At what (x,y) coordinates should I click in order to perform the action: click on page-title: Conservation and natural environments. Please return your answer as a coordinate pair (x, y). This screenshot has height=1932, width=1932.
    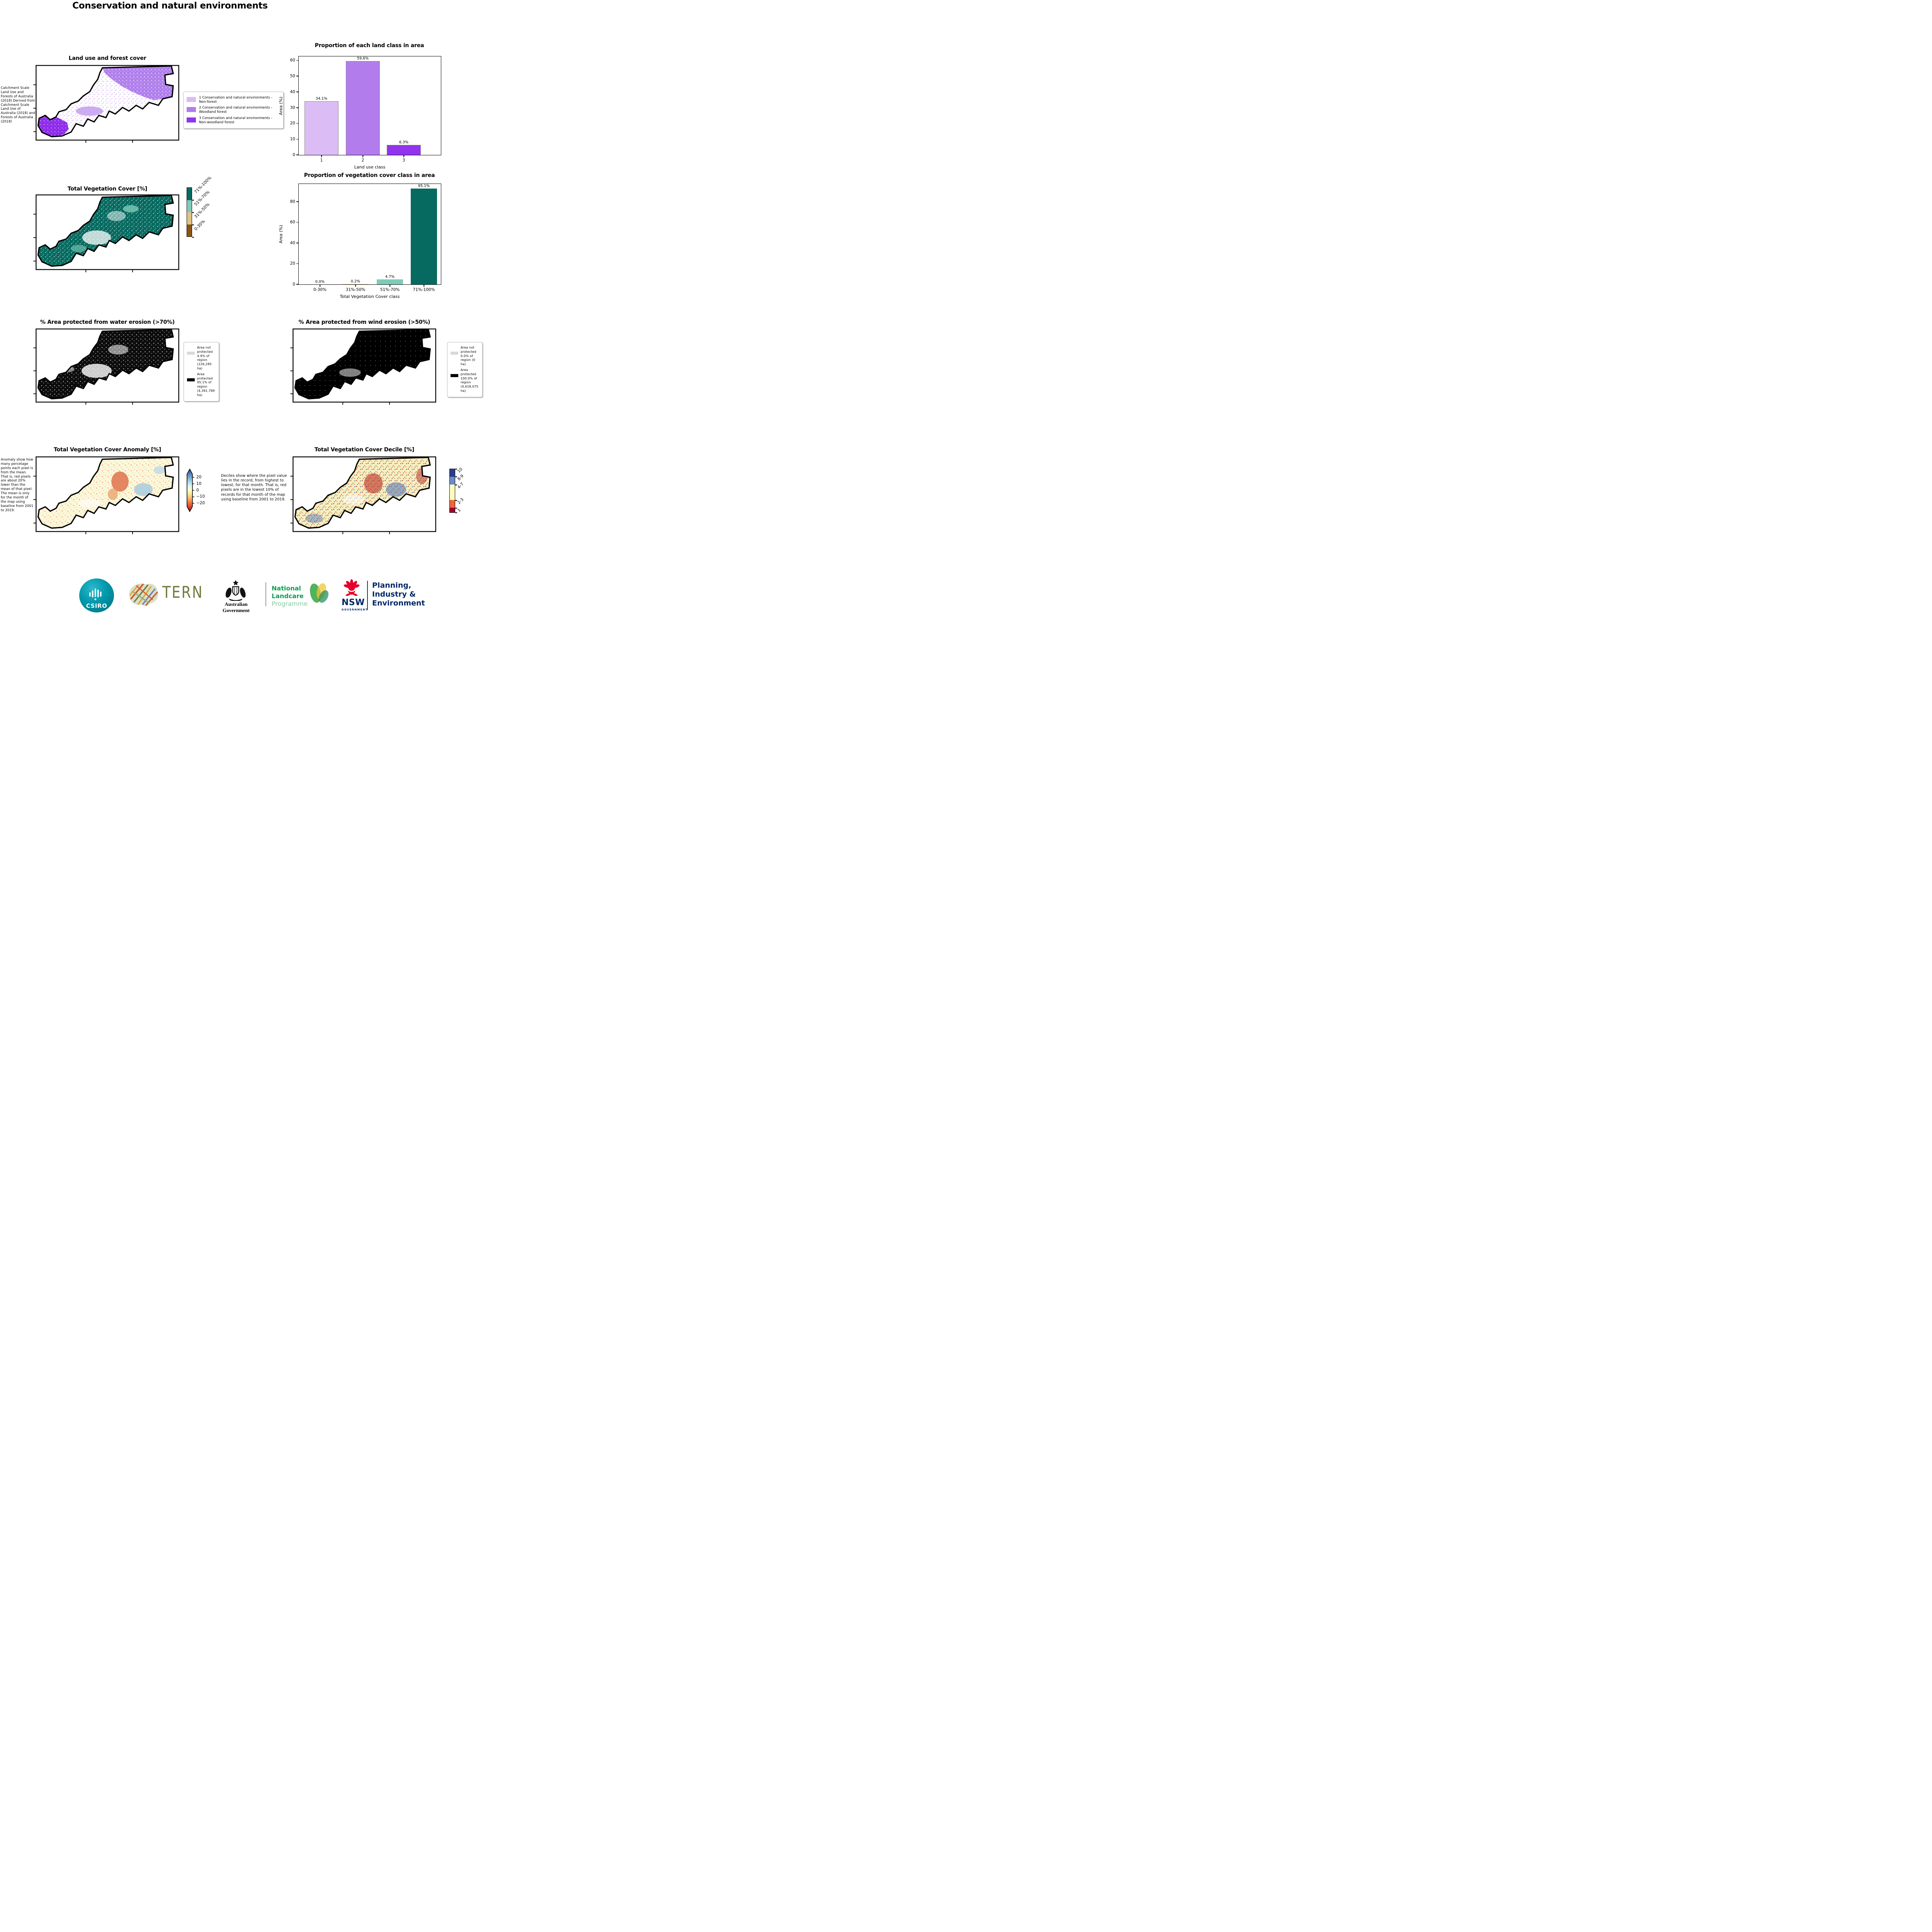
    Looking at the image, I should click on (170, 6).